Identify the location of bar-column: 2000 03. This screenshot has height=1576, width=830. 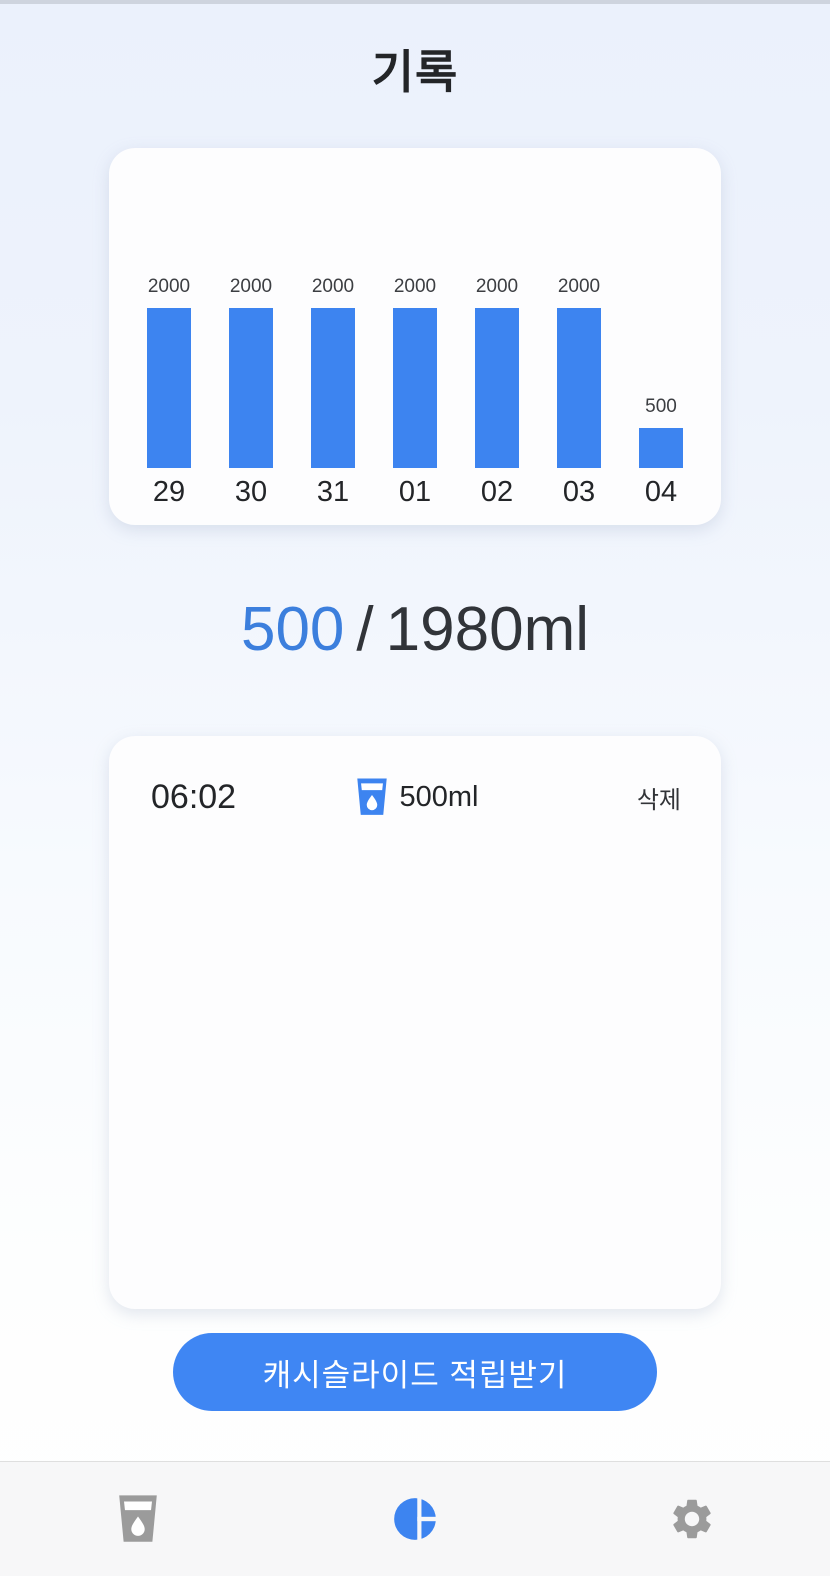
(579, 392).